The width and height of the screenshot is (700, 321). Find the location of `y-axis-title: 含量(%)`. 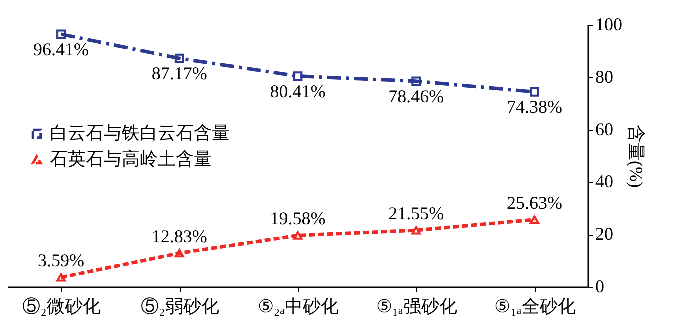

y-axis-title: 含量(%) is located at coordinates (636, 156).